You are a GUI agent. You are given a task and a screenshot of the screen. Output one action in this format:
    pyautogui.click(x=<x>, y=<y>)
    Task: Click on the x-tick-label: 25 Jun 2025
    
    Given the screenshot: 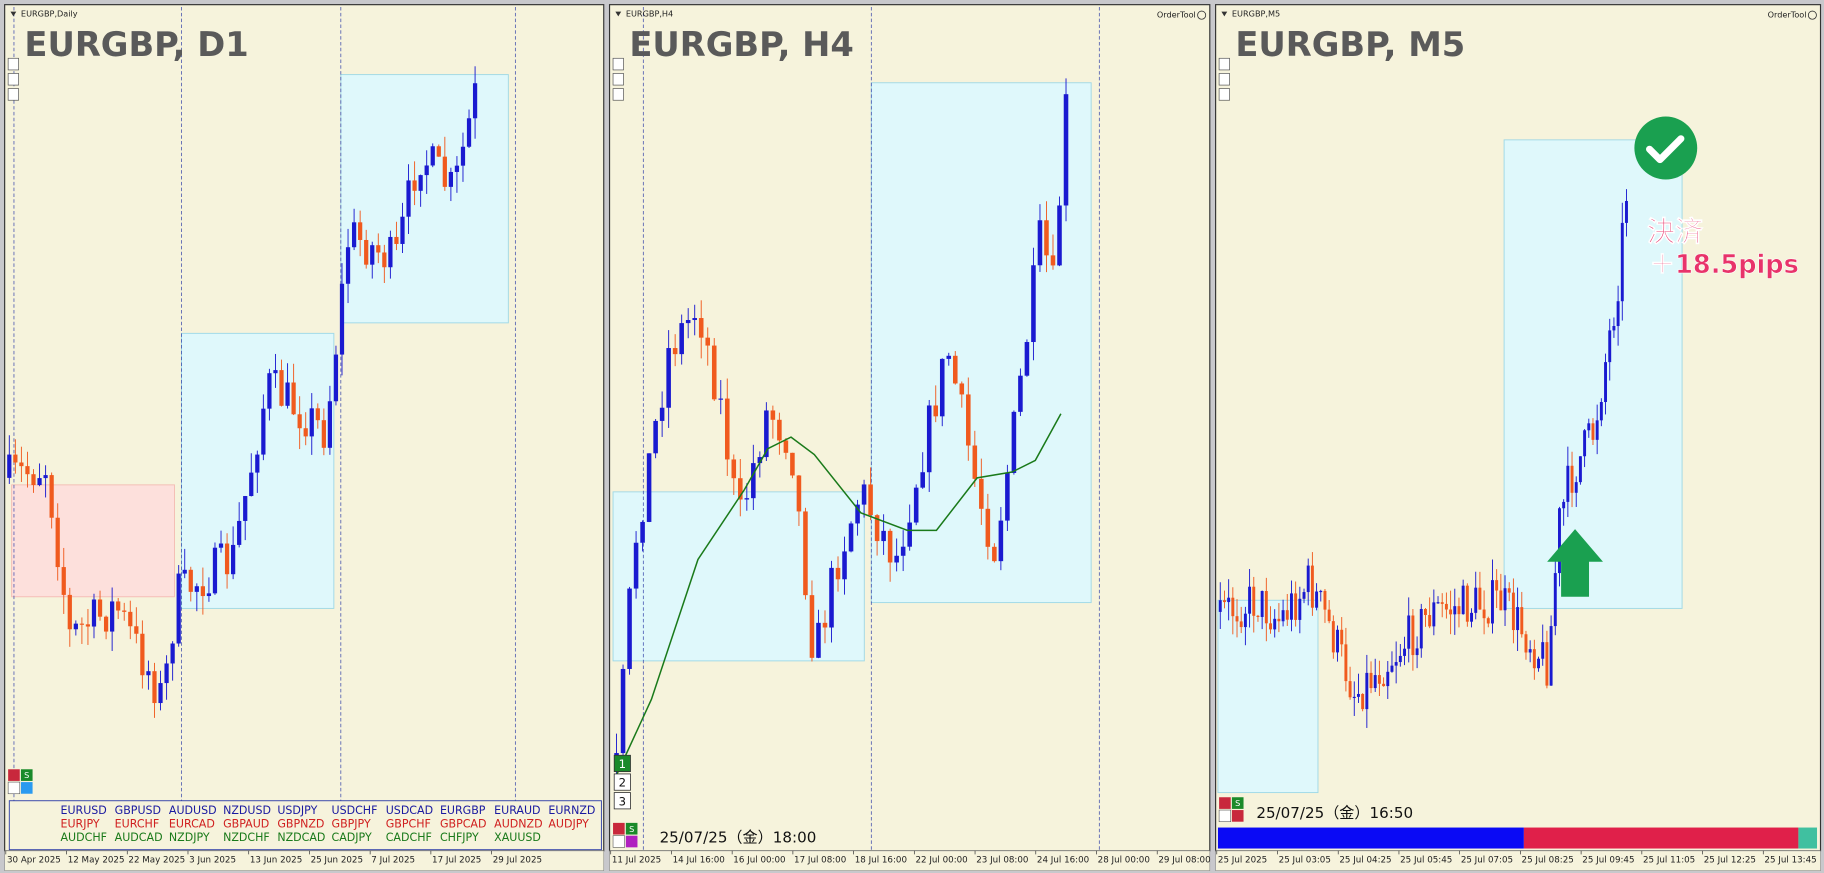 What is the action you would take?
    pyautogui.click(x=337, y=861)
    